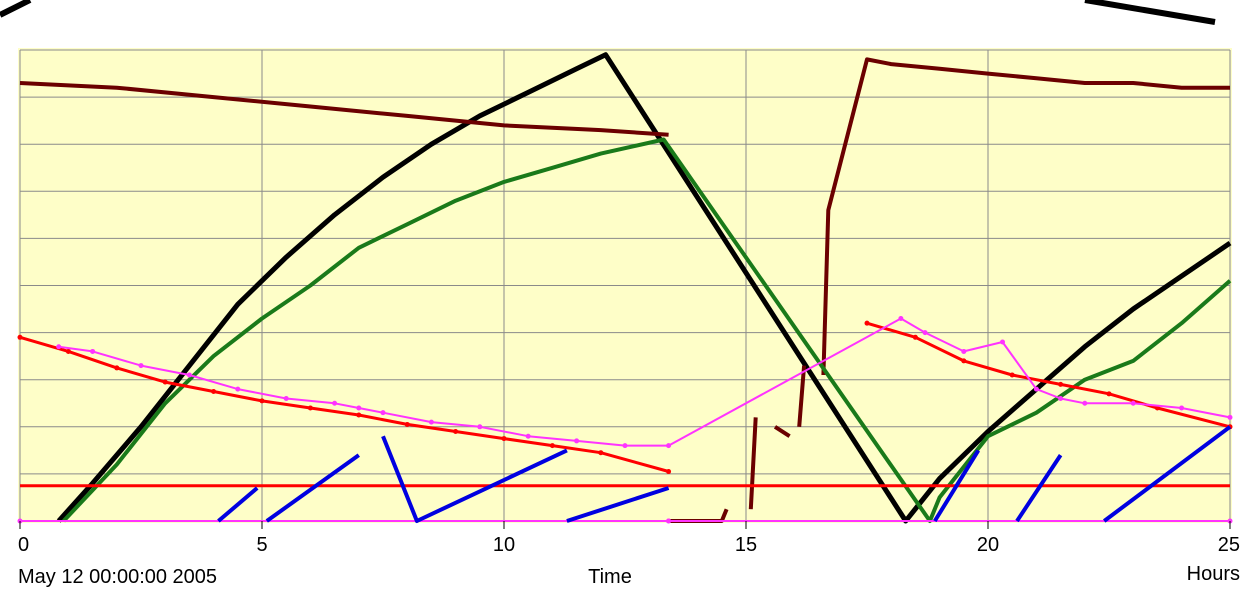  What do you see at coordinates (629, 538) in the screenshot?
I see `x-tick-labels: 0 5 10 15 20 25` at bounding box center [629, 538].